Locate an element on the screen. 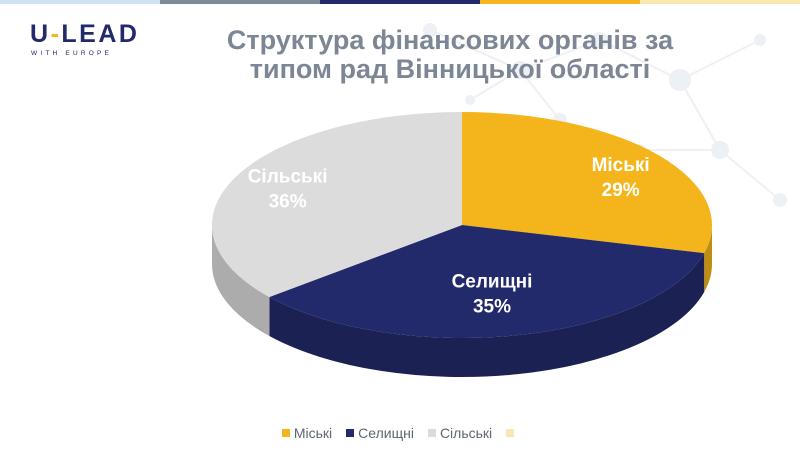 The height and width of the screenshot is (450, 800). slice-label-category: Селищні is located at coordinates (492, 282).